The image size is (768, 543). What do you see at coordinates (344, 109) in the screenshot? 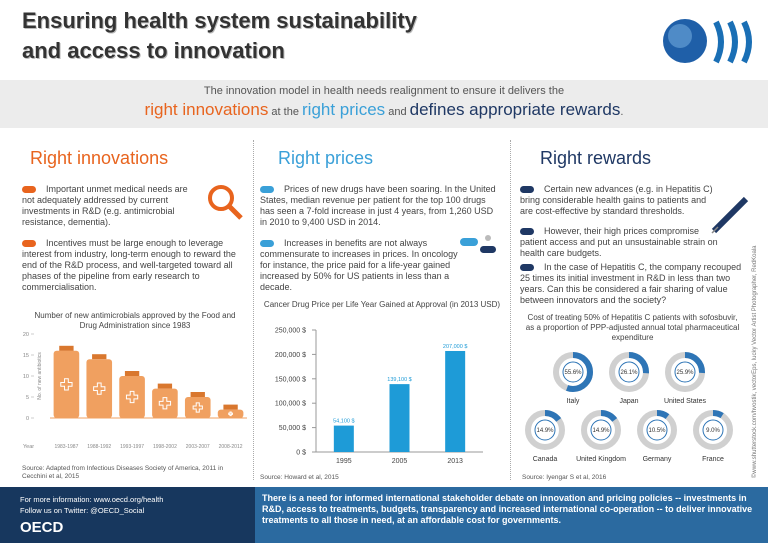
I see `intro-part: right prices` at bounding box center [344, 109].